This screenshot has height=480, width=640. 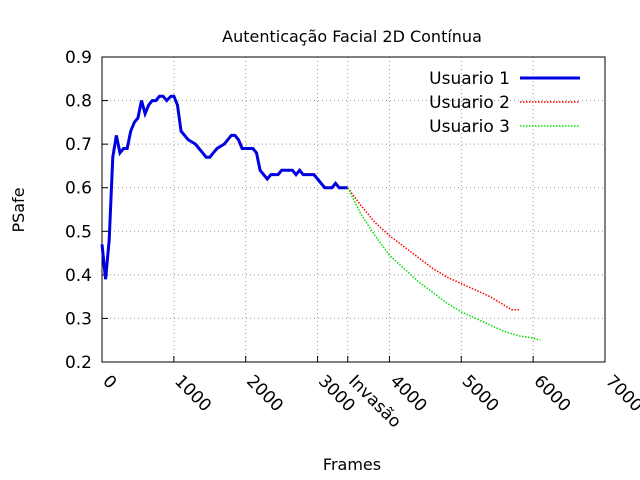 I want to click on y-tick-label: 0.4, so click(x=78, y=276).